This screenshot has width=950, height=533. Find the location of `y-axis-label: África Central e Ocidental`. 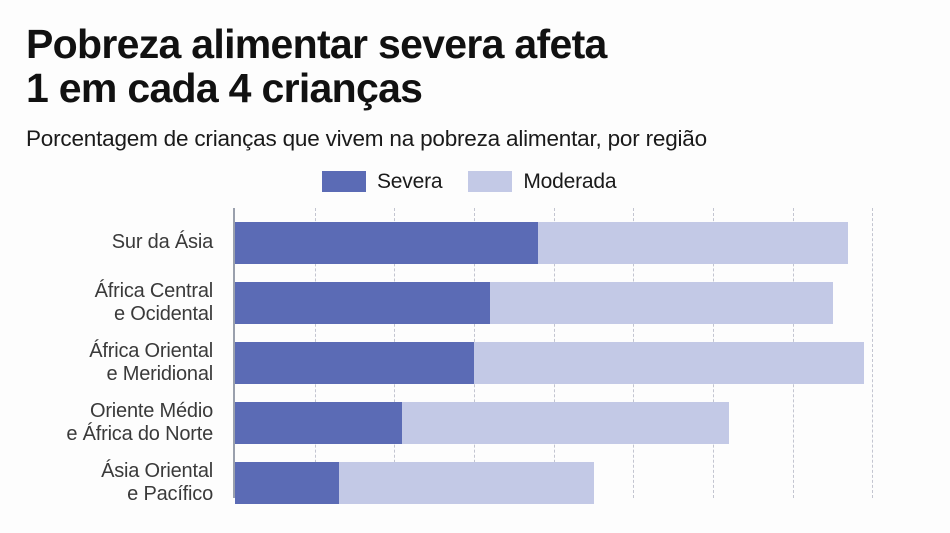

y-axis-label: África Central e Ocidental is located at coordinates (154, 302).